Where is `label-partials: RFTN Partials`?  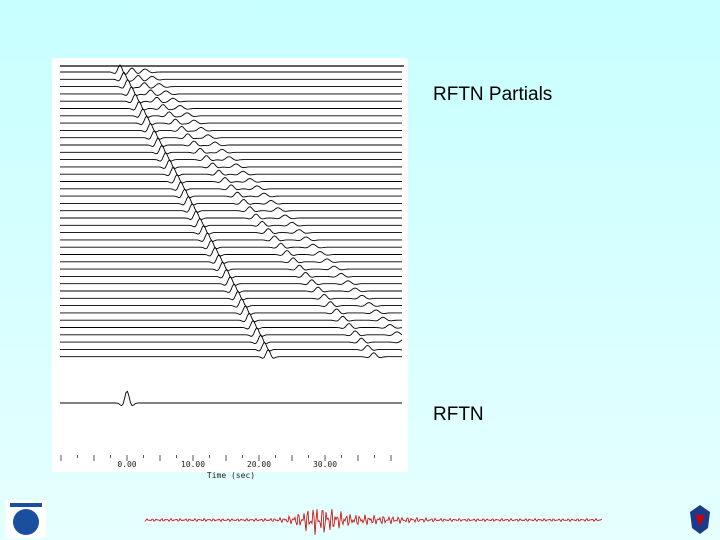 label-partials: RFTN Partials is located at coordinates (493, 94).